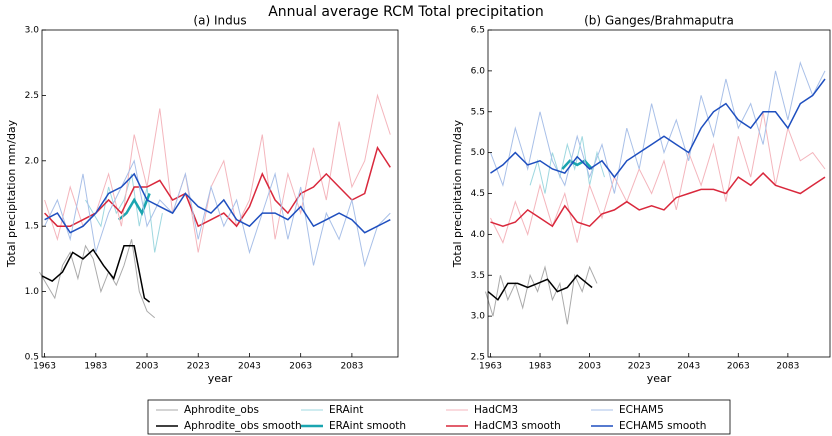  What do you see at coordinates (367, 426) in the screenshot?
I see `legend-label: ERAint smooth` at bounding box center [367, 426].